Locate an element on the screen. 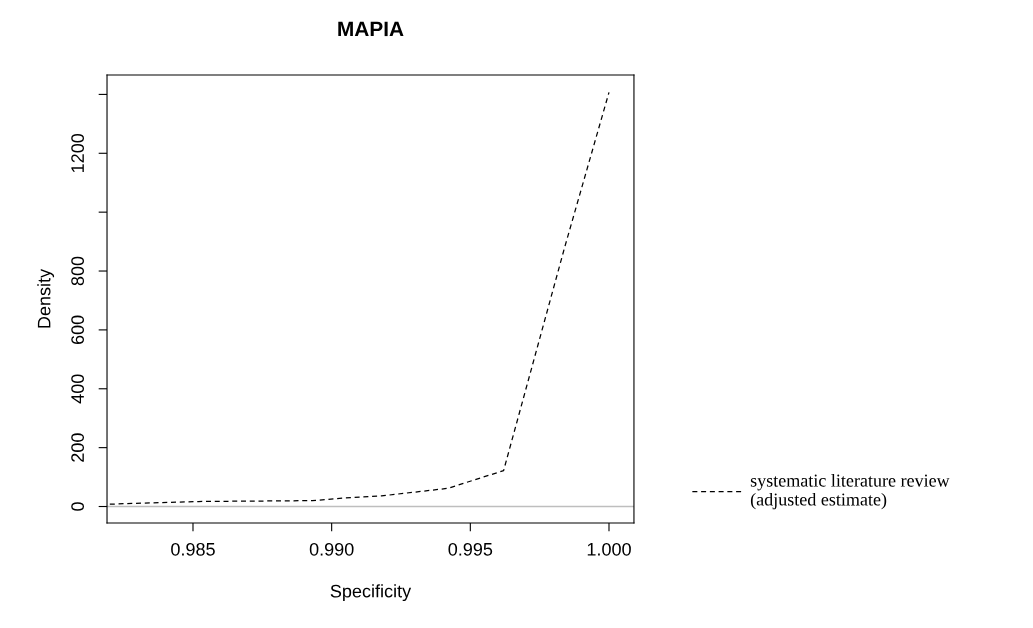 The image size is (1033, 628). y-tick-label: 400 is located at coordinates (78, 389).